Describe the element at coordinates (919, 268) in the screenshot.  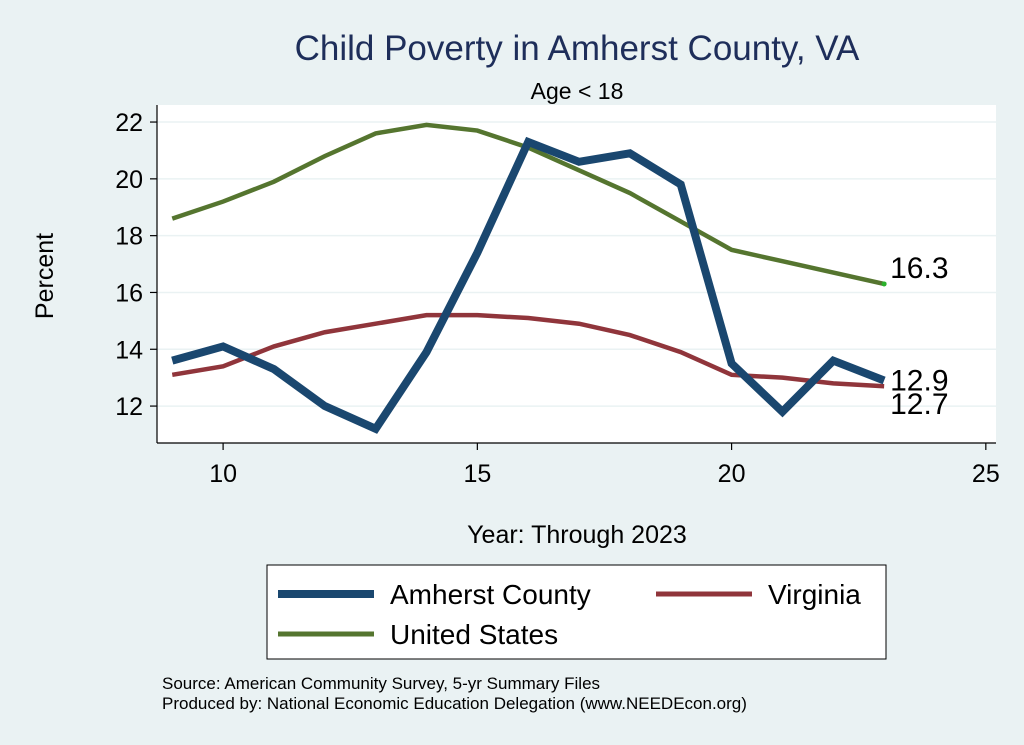
I see `end-label-united-states: 16.3` at that location.